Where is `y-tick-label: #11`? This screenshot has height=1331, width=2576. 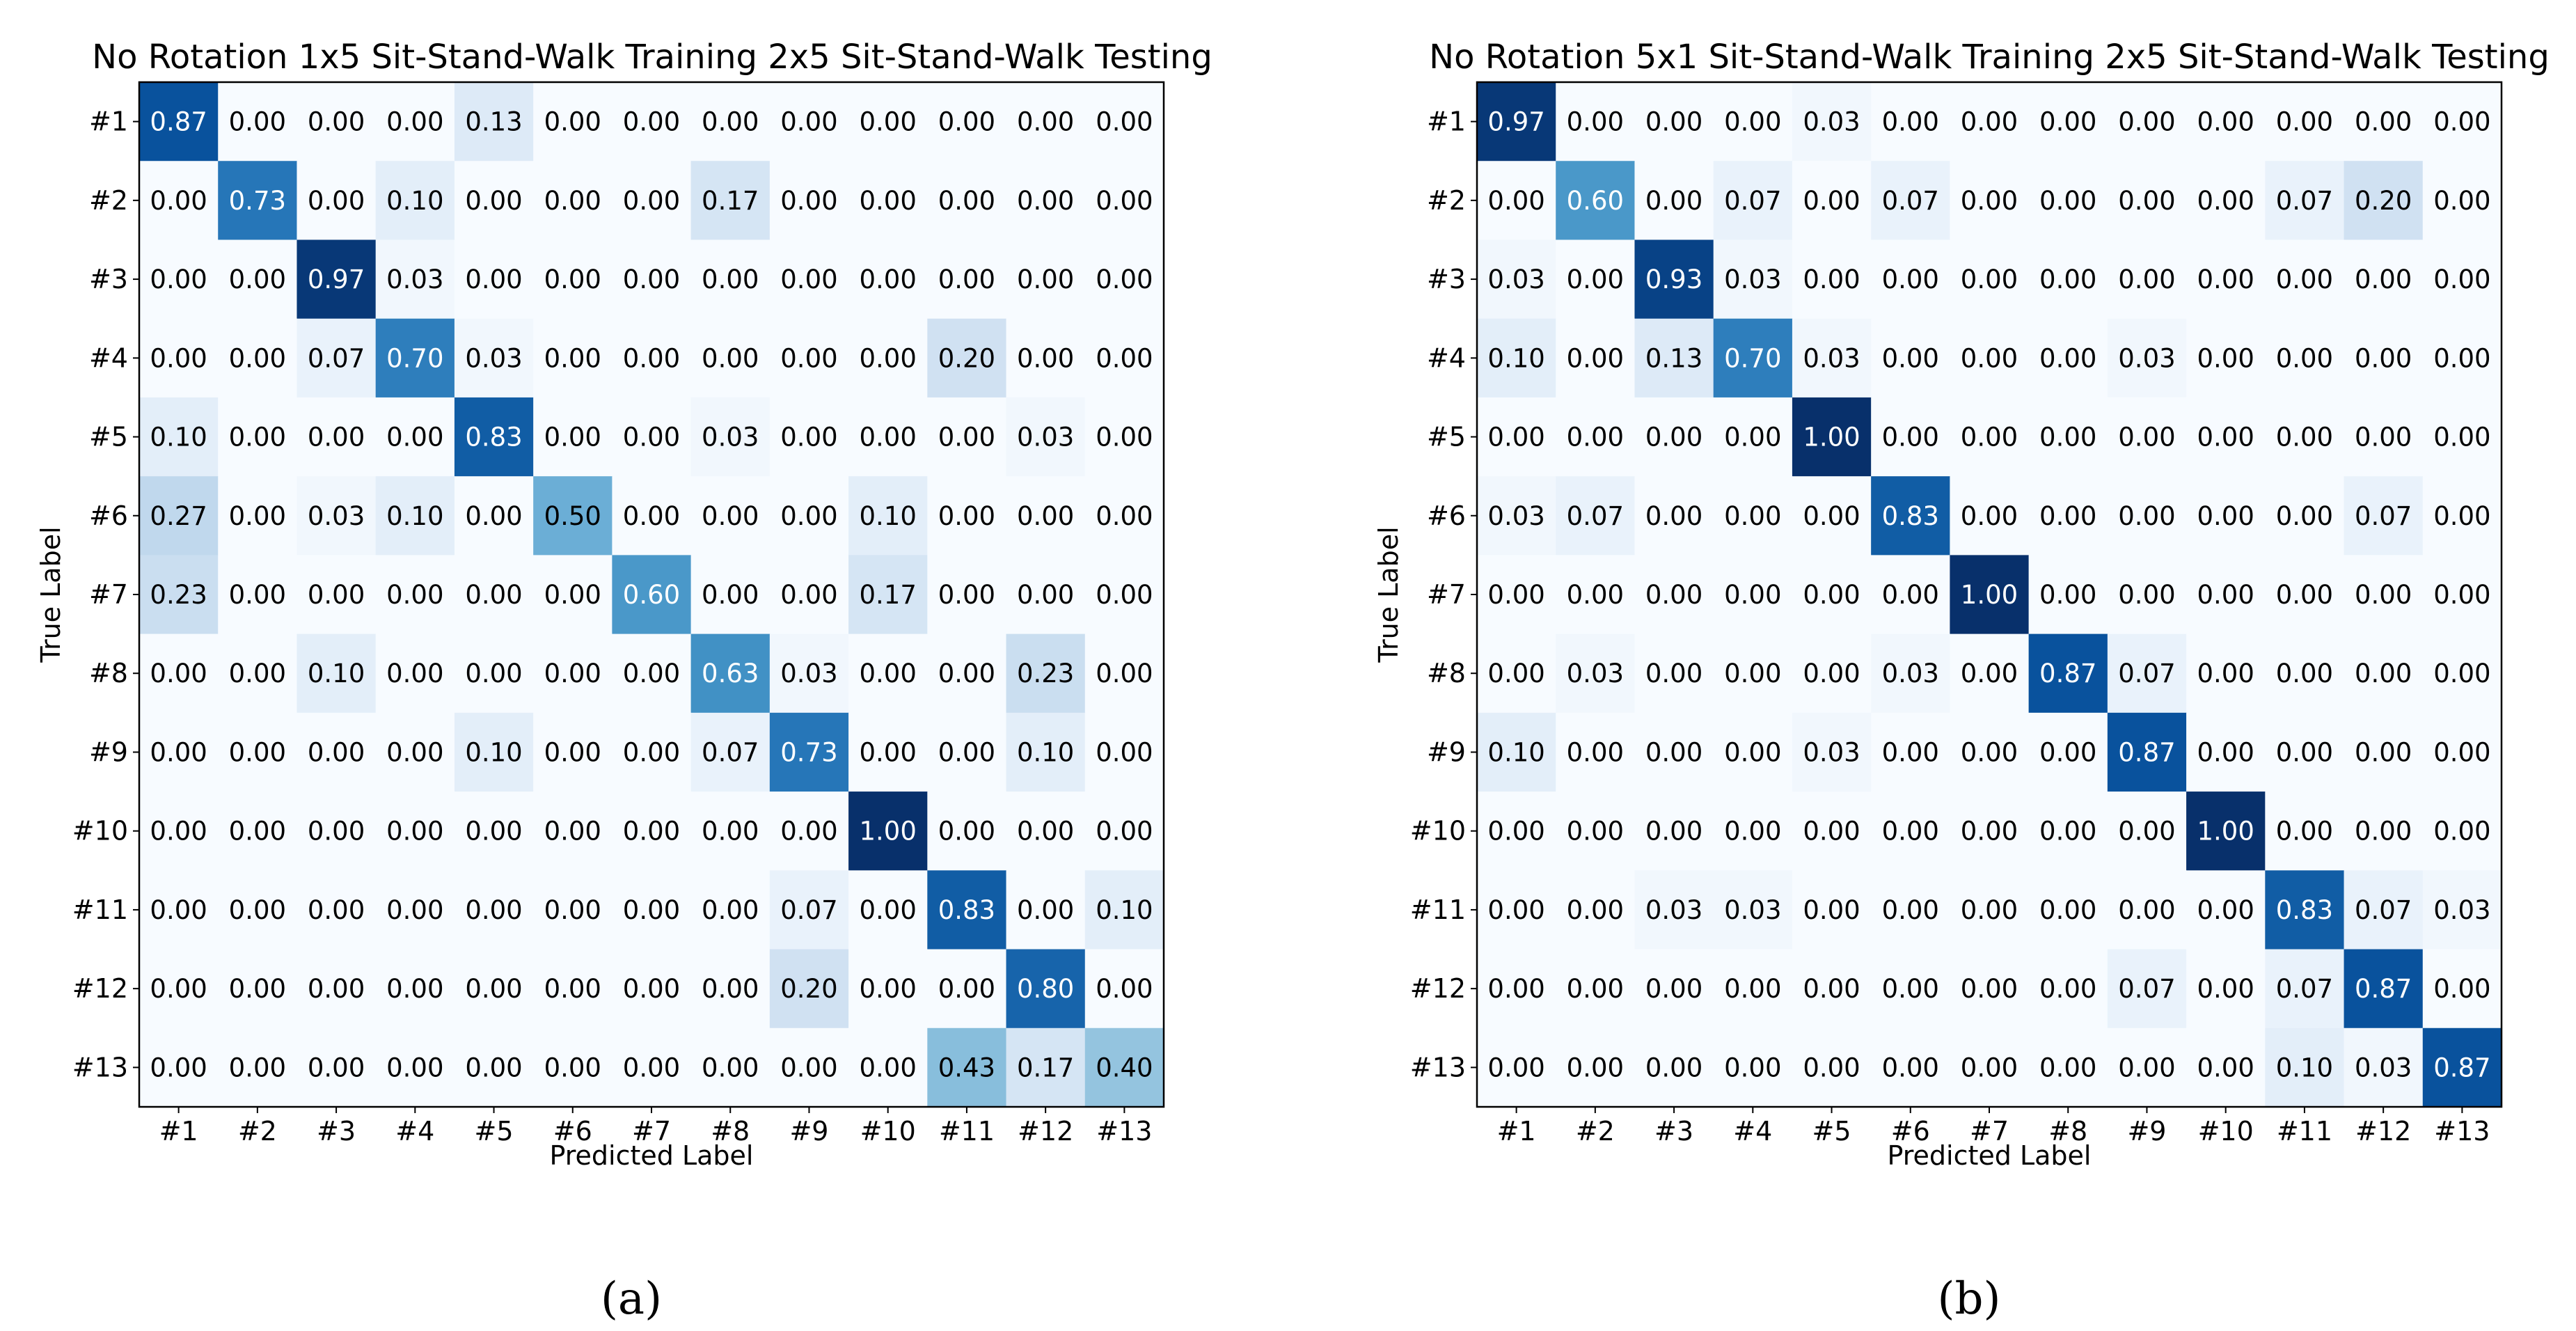 y-tick-label: #11 is located at coordinates (100, 910).